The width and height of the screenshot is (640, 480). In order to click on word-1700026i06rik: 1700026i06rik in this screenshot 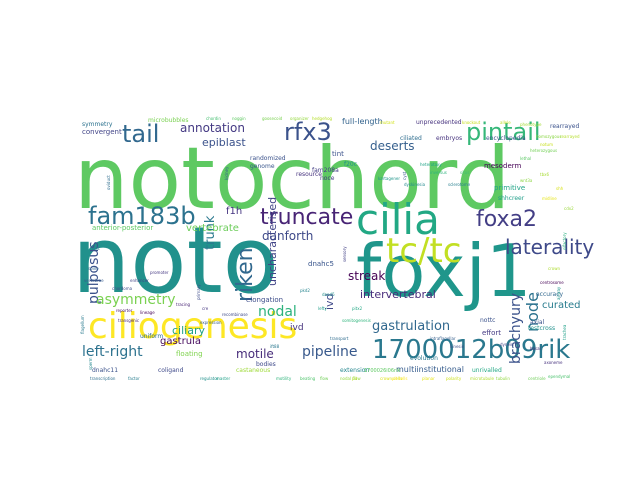, I will do `click(382, 371)`.